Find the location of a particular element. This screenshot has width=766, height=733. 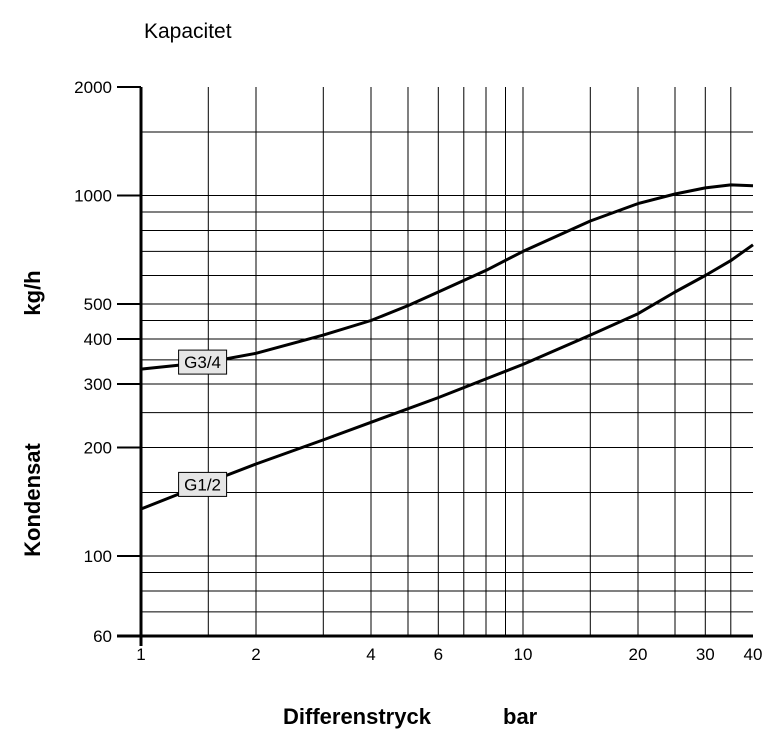

x-tick-label: 4 is located at coordinates (370, 654).